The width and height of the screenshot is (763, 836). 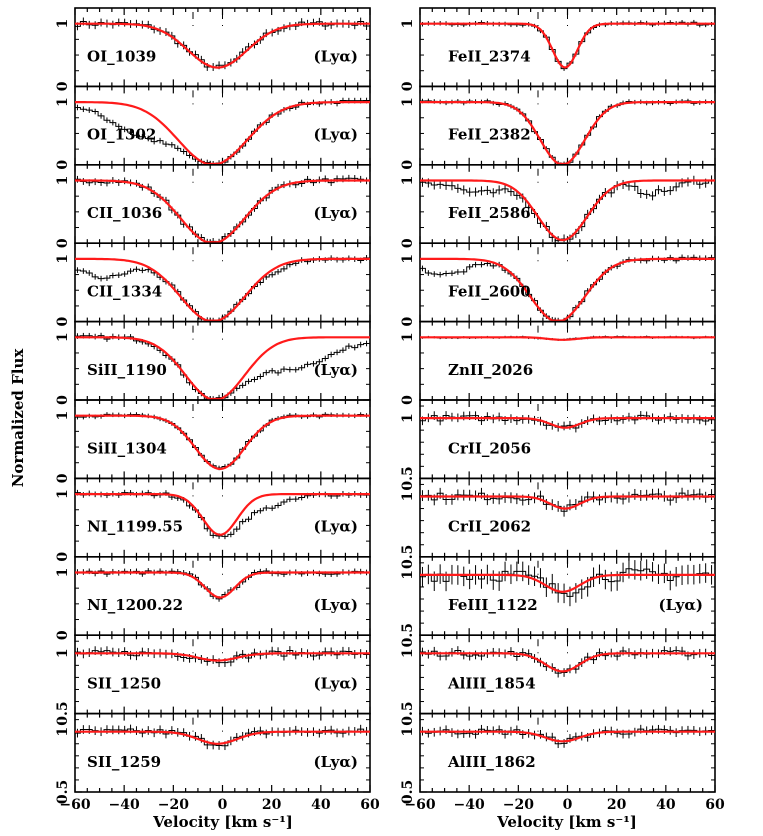 What do you see at coordinates (489, 527) in the screenshot?
I see `transition-label: CrII_2062` at bounding box center [489, 527].